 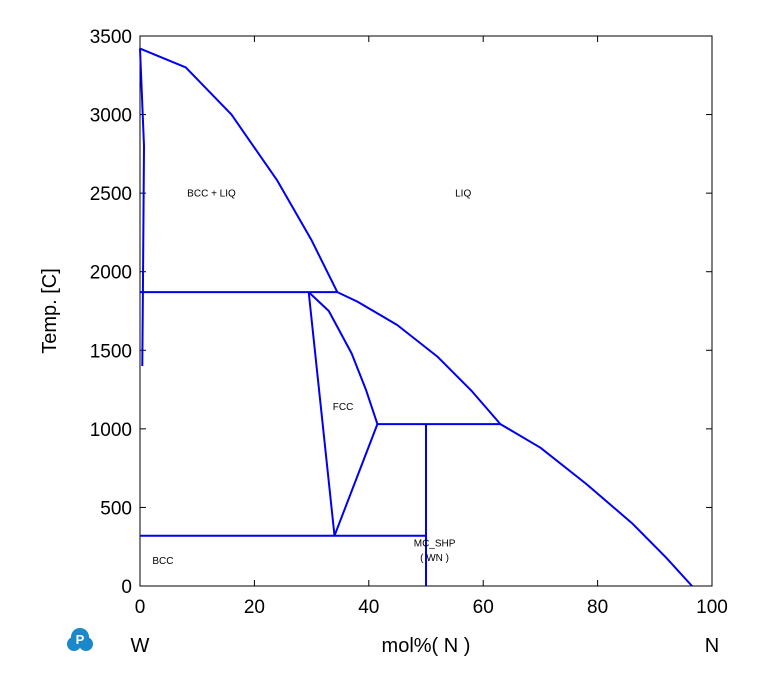 I want to click on y-tick-label: 2500, so click(x=111, y=194).